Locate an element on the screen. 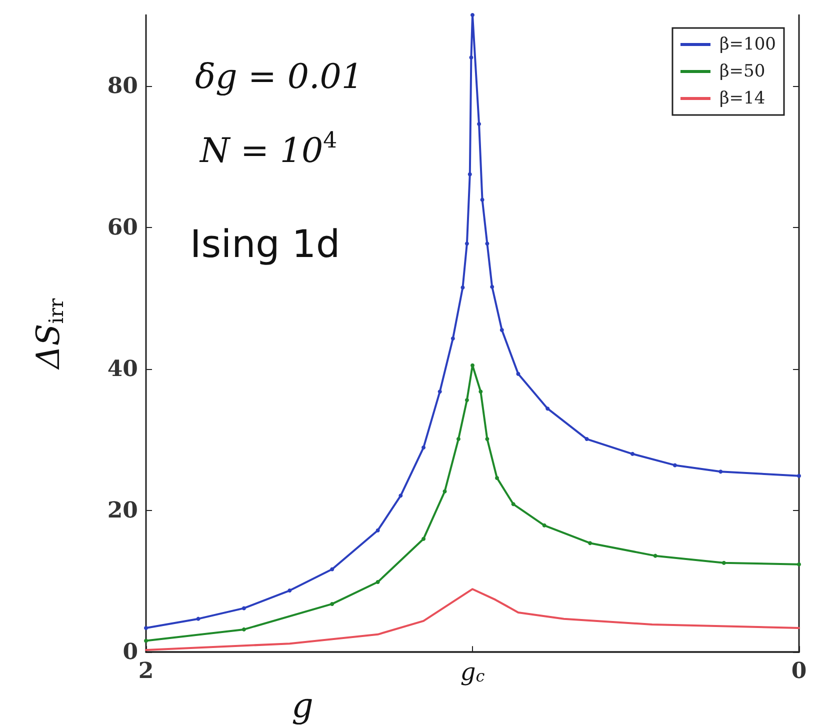 This screenshot has width=814, height=728. x-tick-label: 0 is located at coordinates (799, 671).